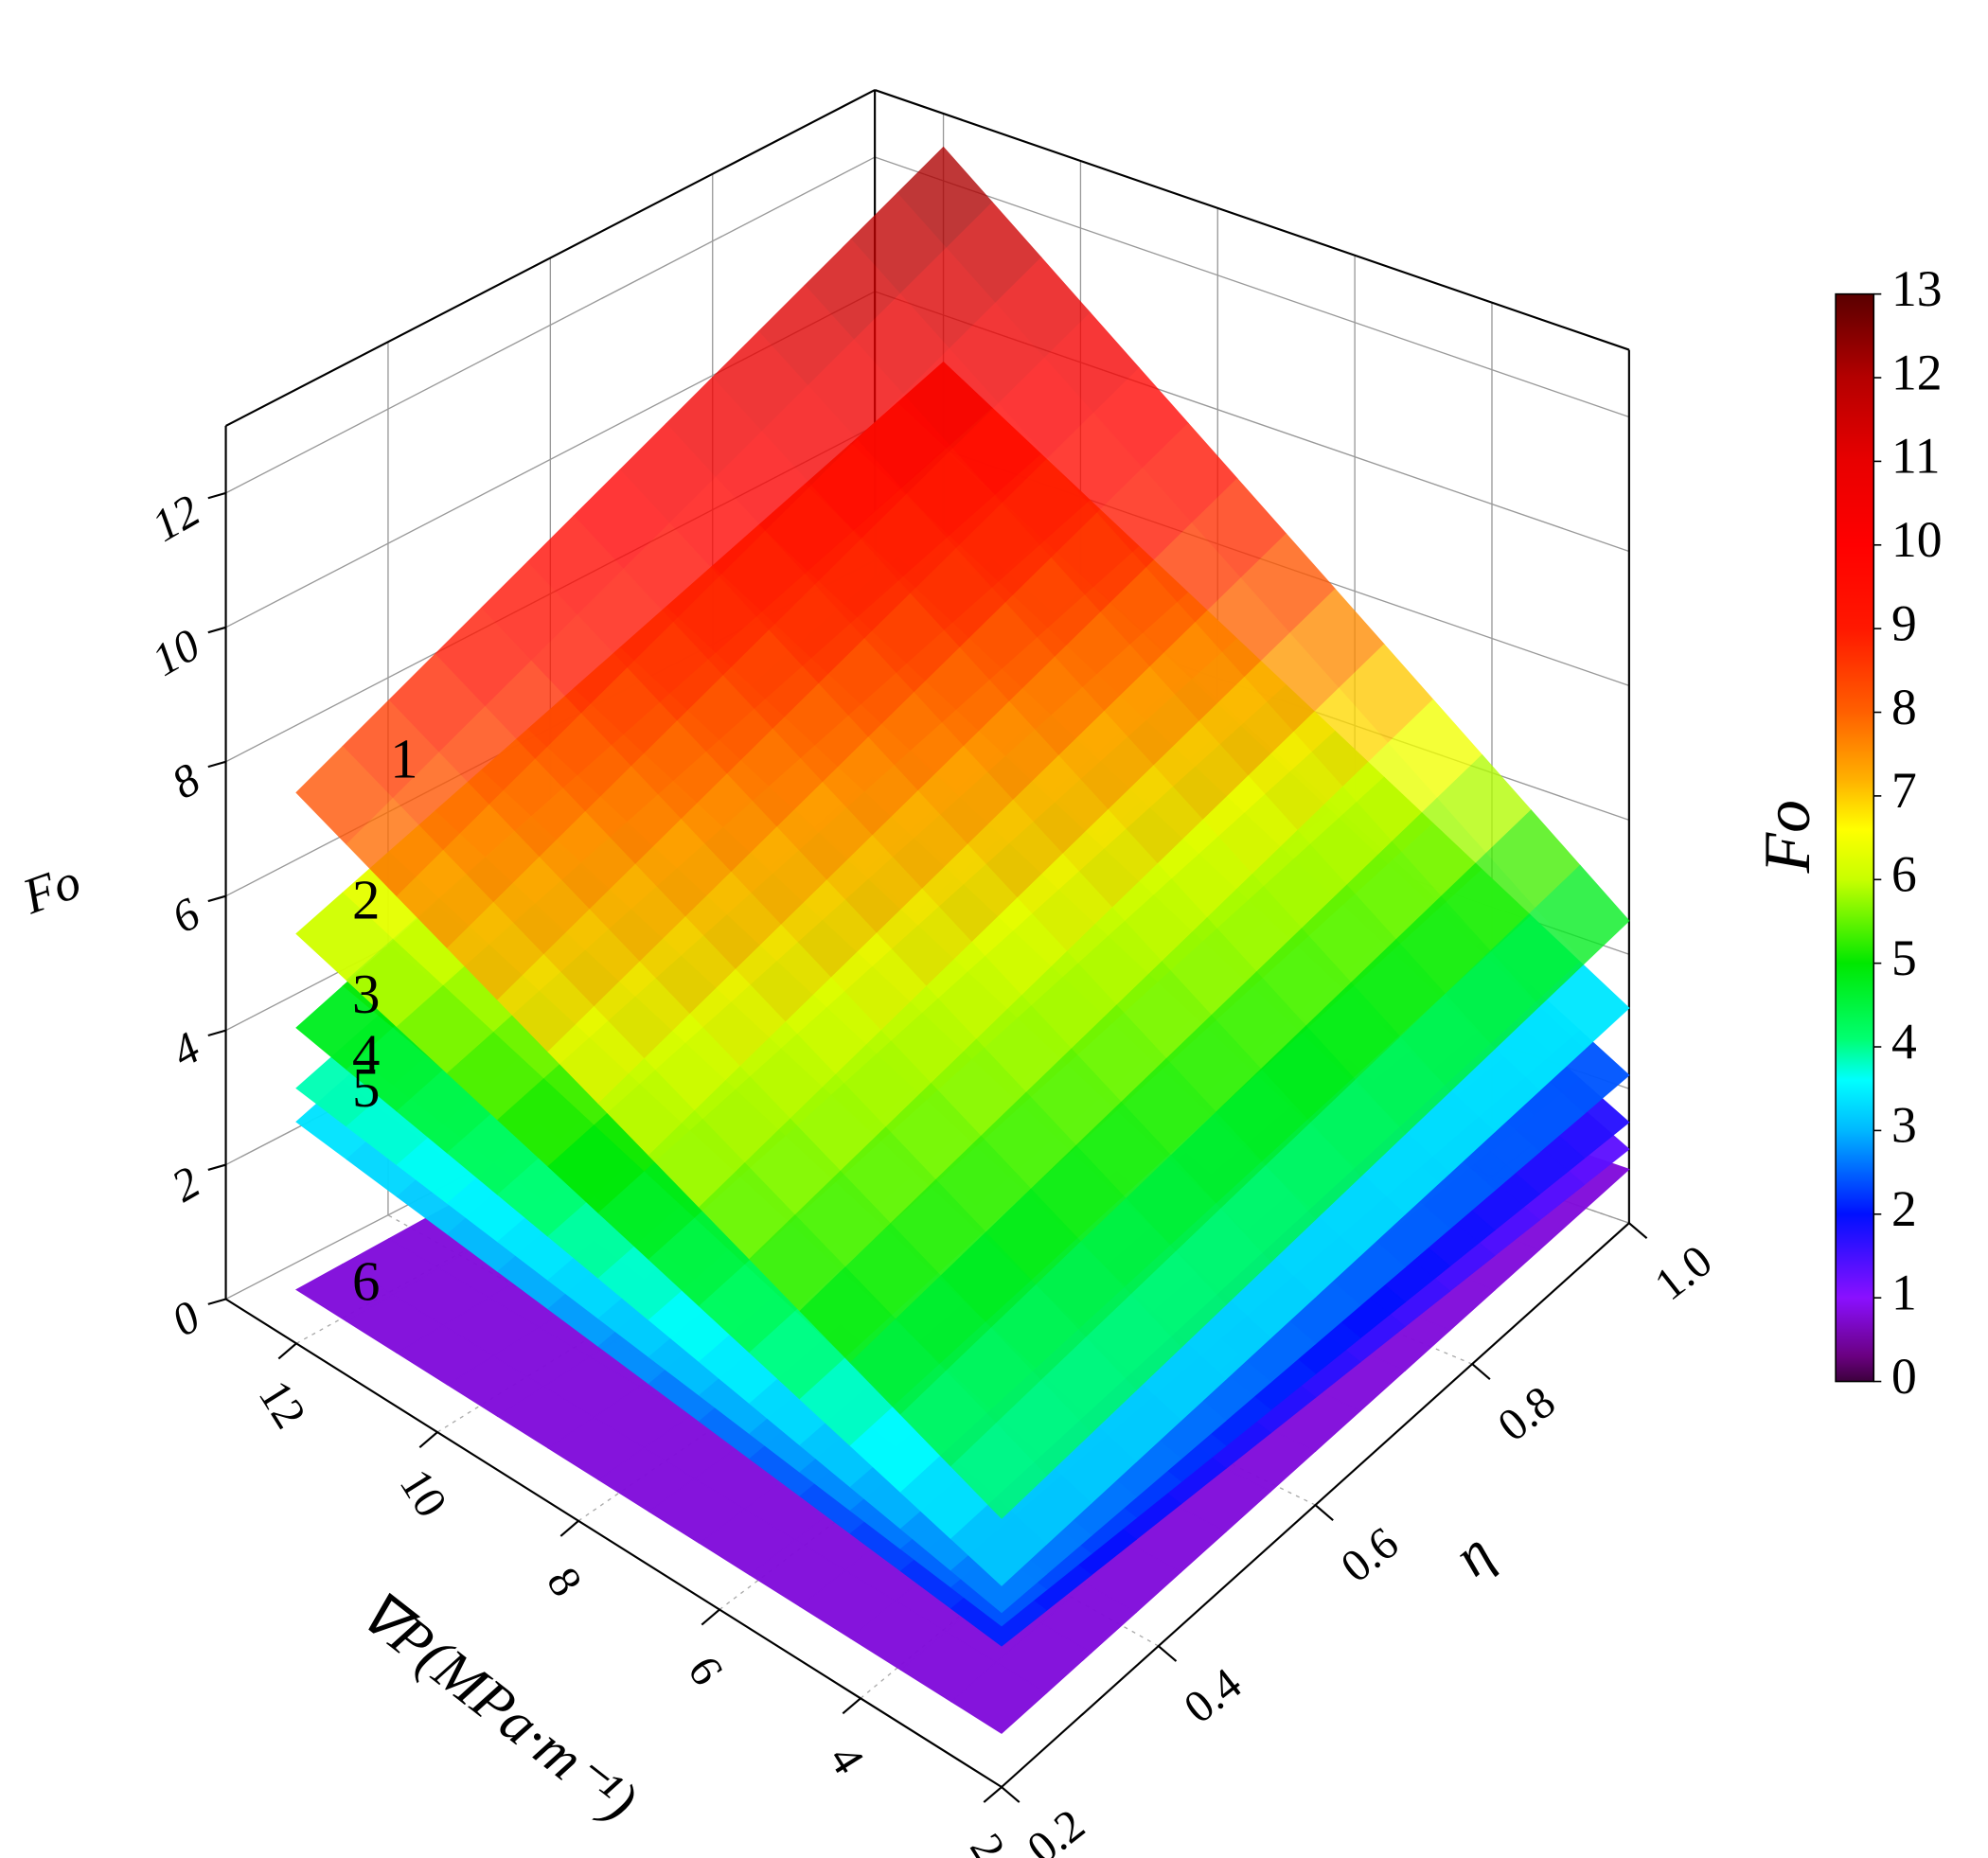 The image size is (1988, 1858). What do you see at coordinates (1904, 1376) in the screenshot?
I see `colorbar-tick-label: 0` at bounding box center [1904, 1376].